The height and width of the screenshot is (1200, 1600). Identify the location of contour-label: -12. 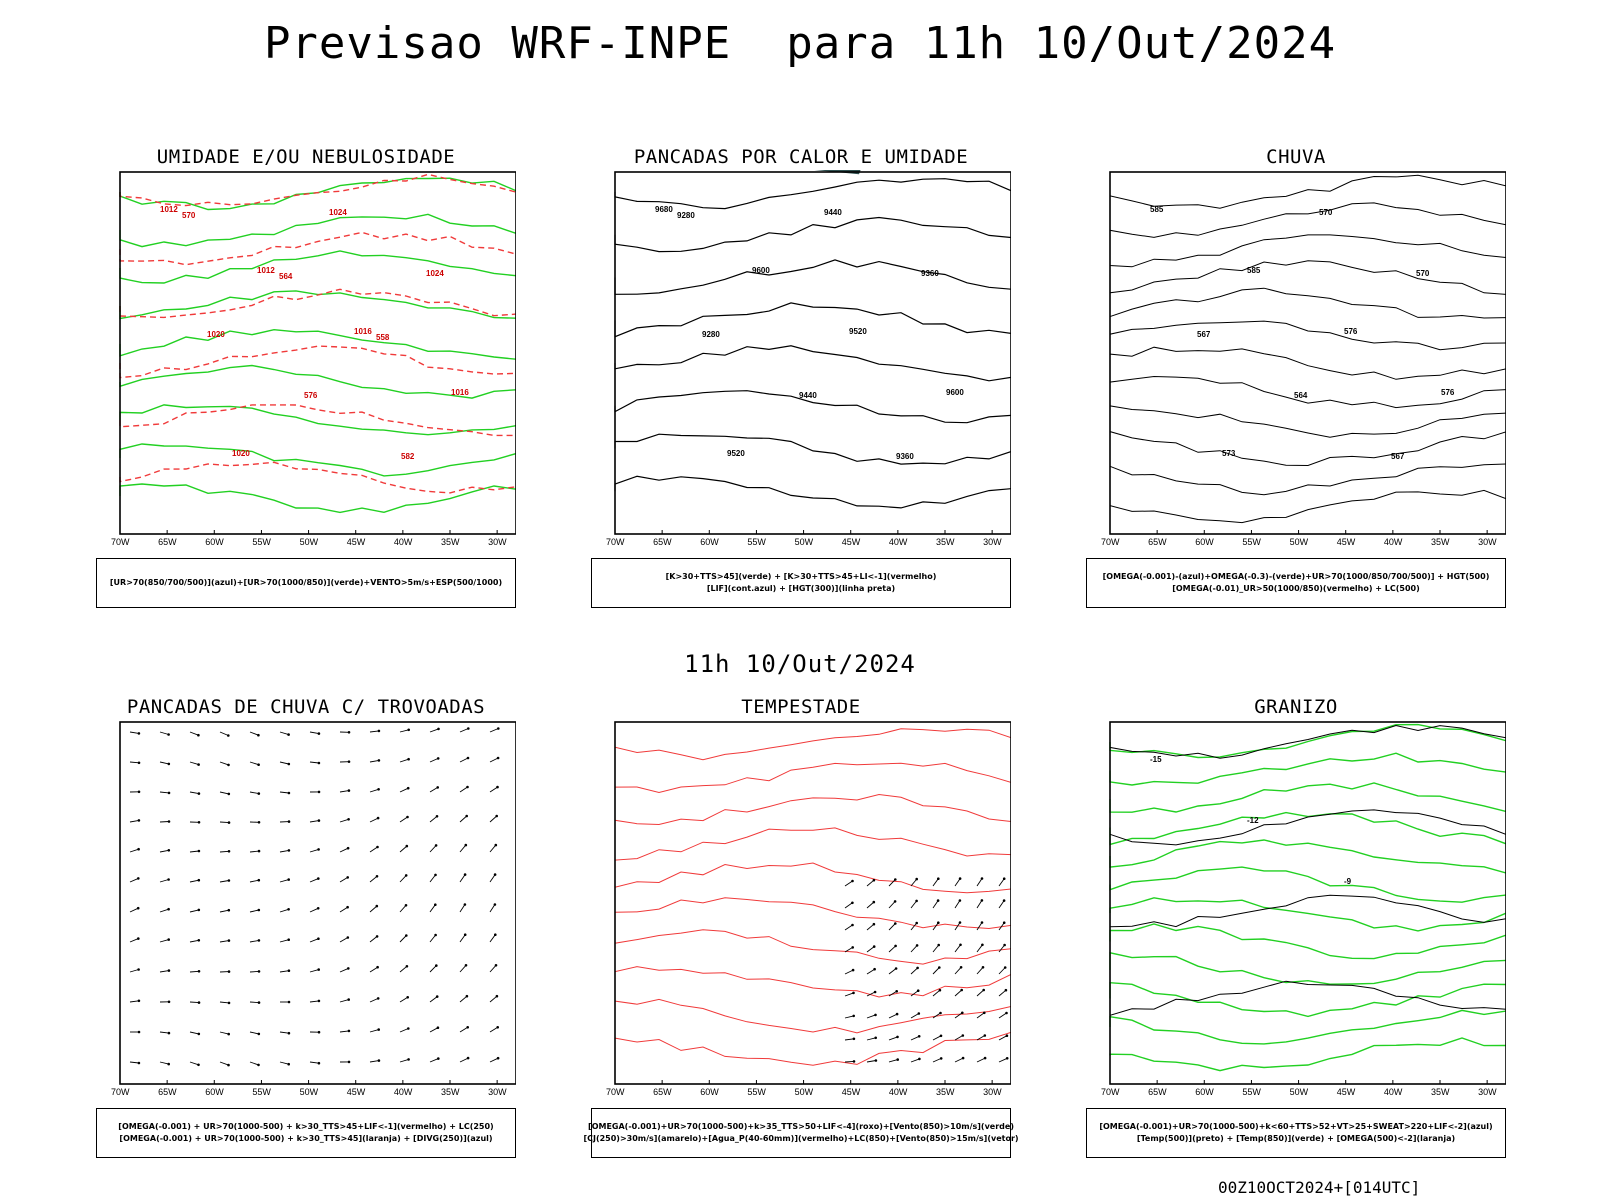
(1253, 820).